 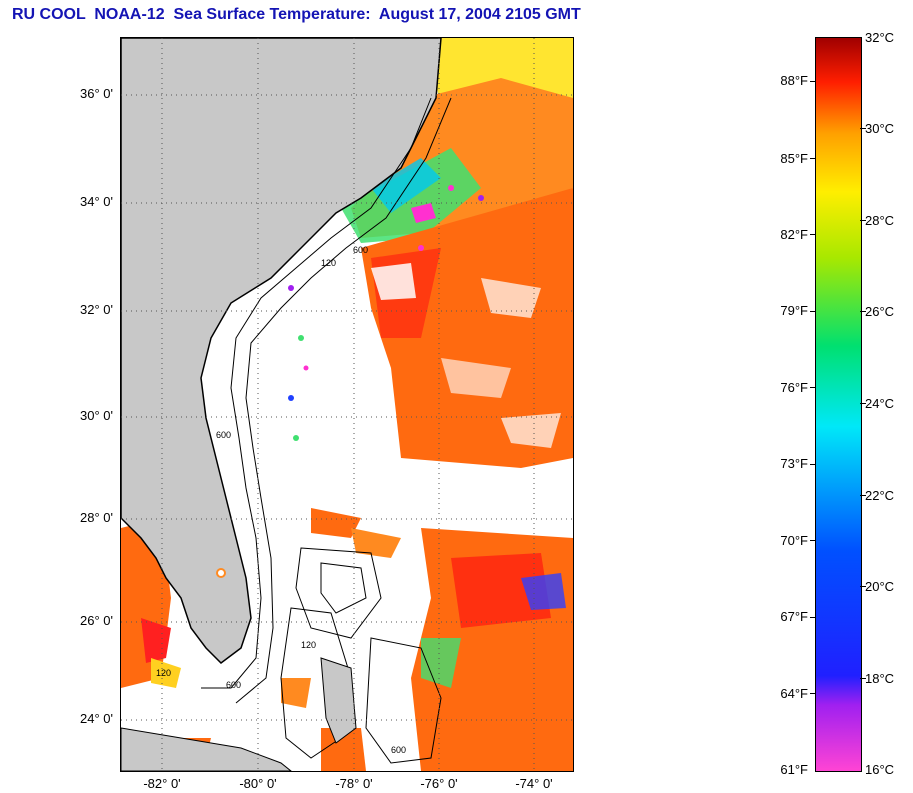 I want to click on legend-celsius-label: 26°C, so click(x=880, y=311).